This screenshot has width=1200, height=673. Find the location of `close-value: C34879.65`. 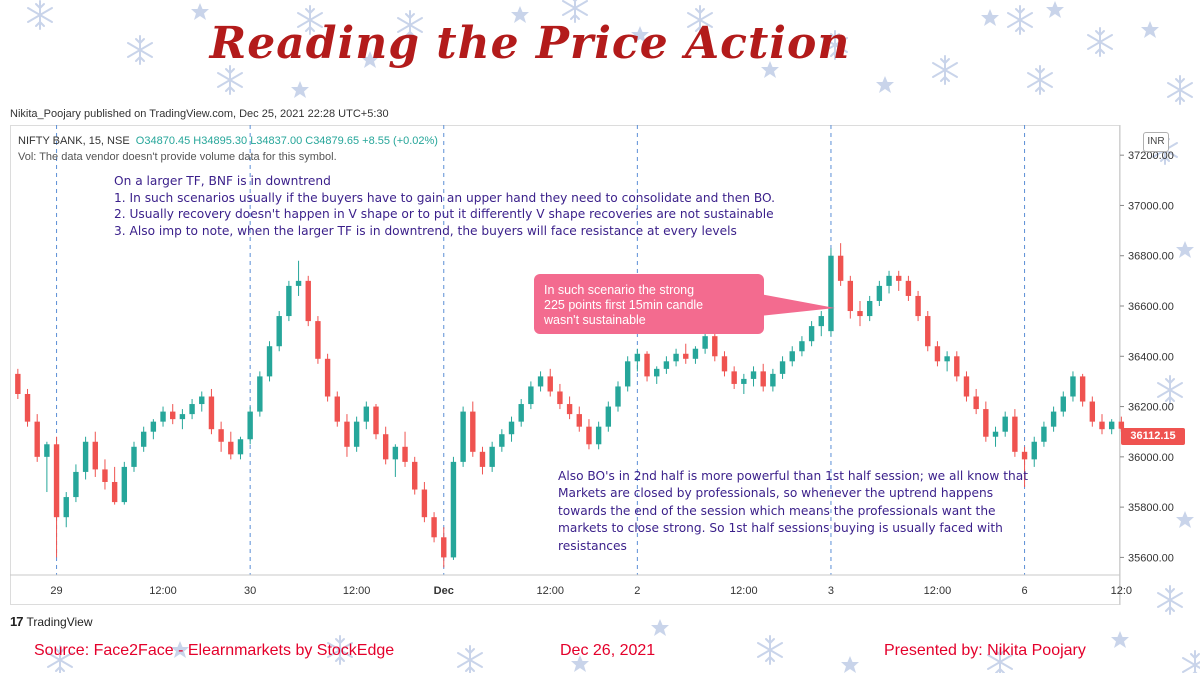

close-value: C34879.65 is located at coordinates (332, 141).